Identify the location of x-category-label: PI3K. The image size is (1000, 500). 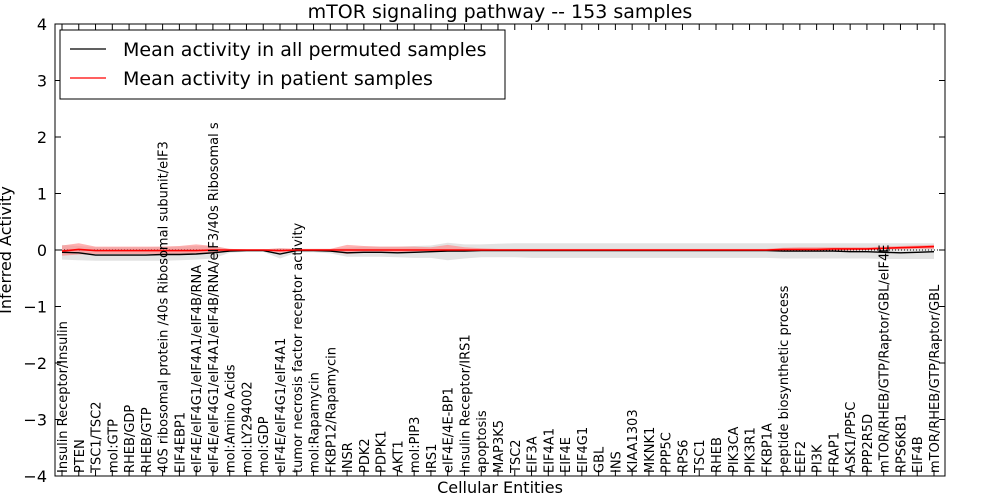
(818, 458).